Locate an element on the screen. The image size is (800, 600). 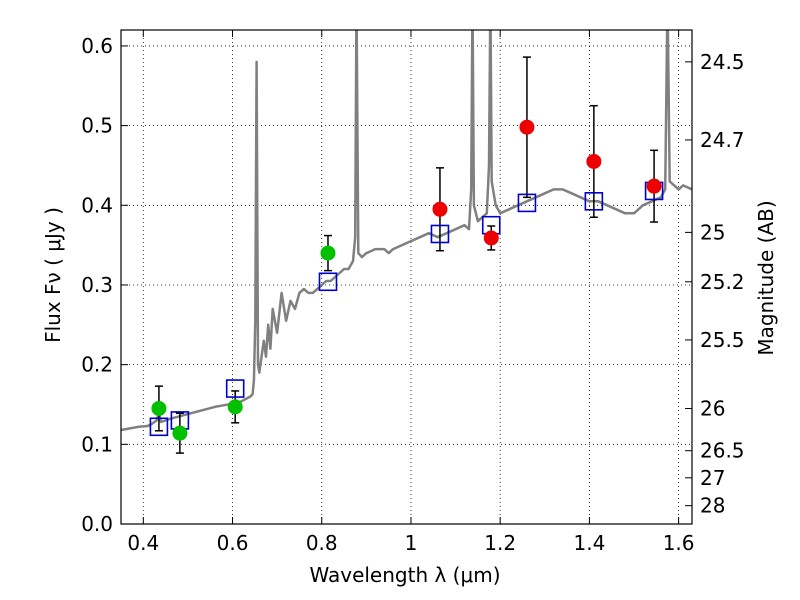
y-tick-label: 0.5 is located at coordinates (97, 126).